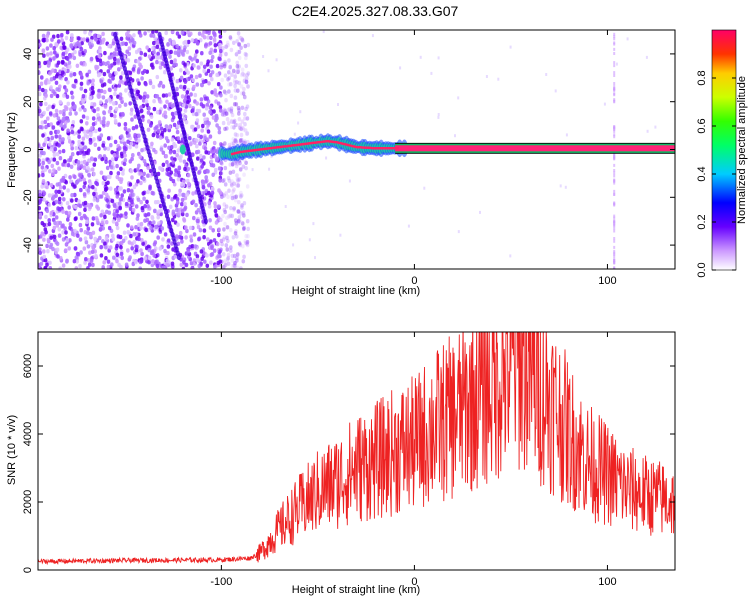  I want to click on snr-x-label: Height of straight line (km), so click(356, 590).